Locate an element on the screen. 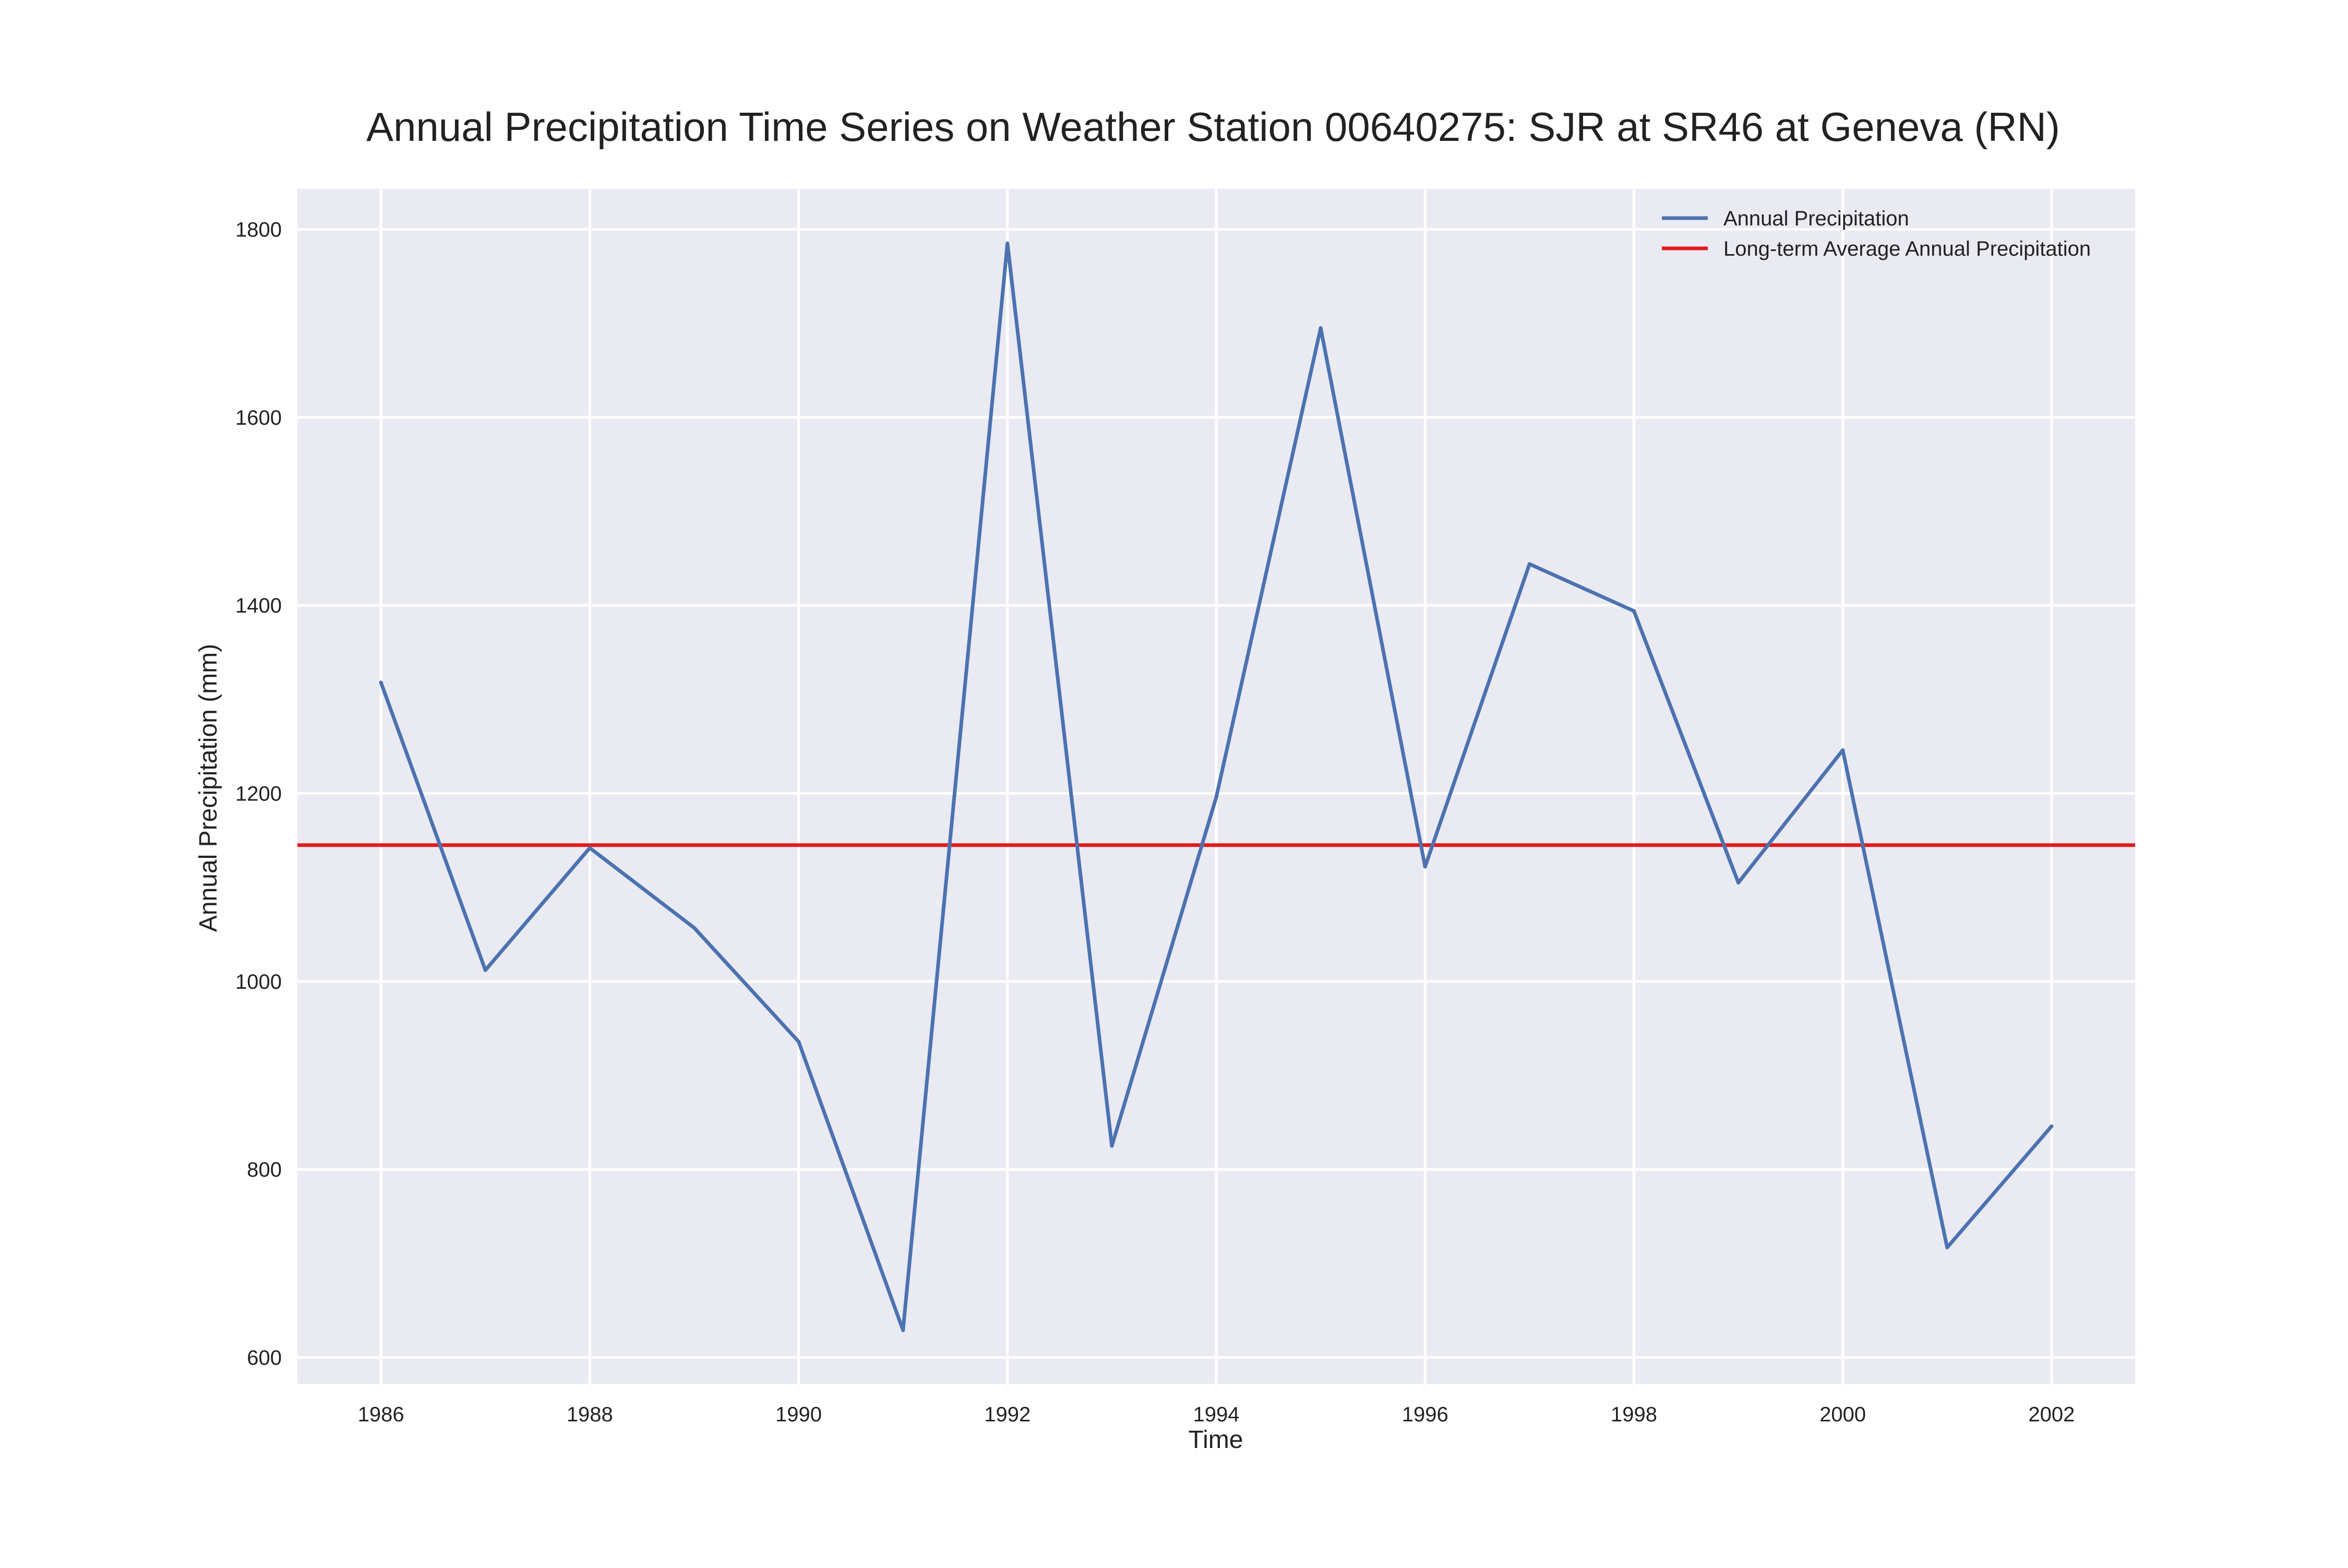  y-axis-label: Annual Precipitation (mm) is located at coordinates (208, 788).